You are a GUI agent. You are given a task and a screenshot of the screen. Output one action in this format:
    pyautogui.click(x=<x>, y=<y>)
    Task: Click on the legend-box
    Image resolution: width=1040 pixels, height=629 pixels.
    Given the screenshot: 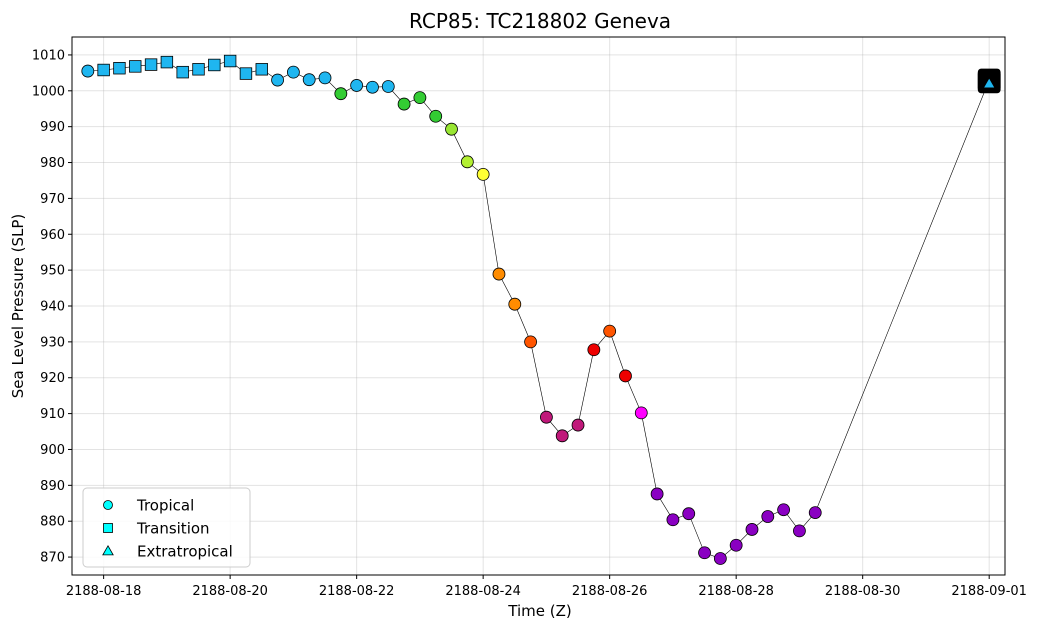 What is the action you would take?
    pyautogui.click(x=166, y=527)
    